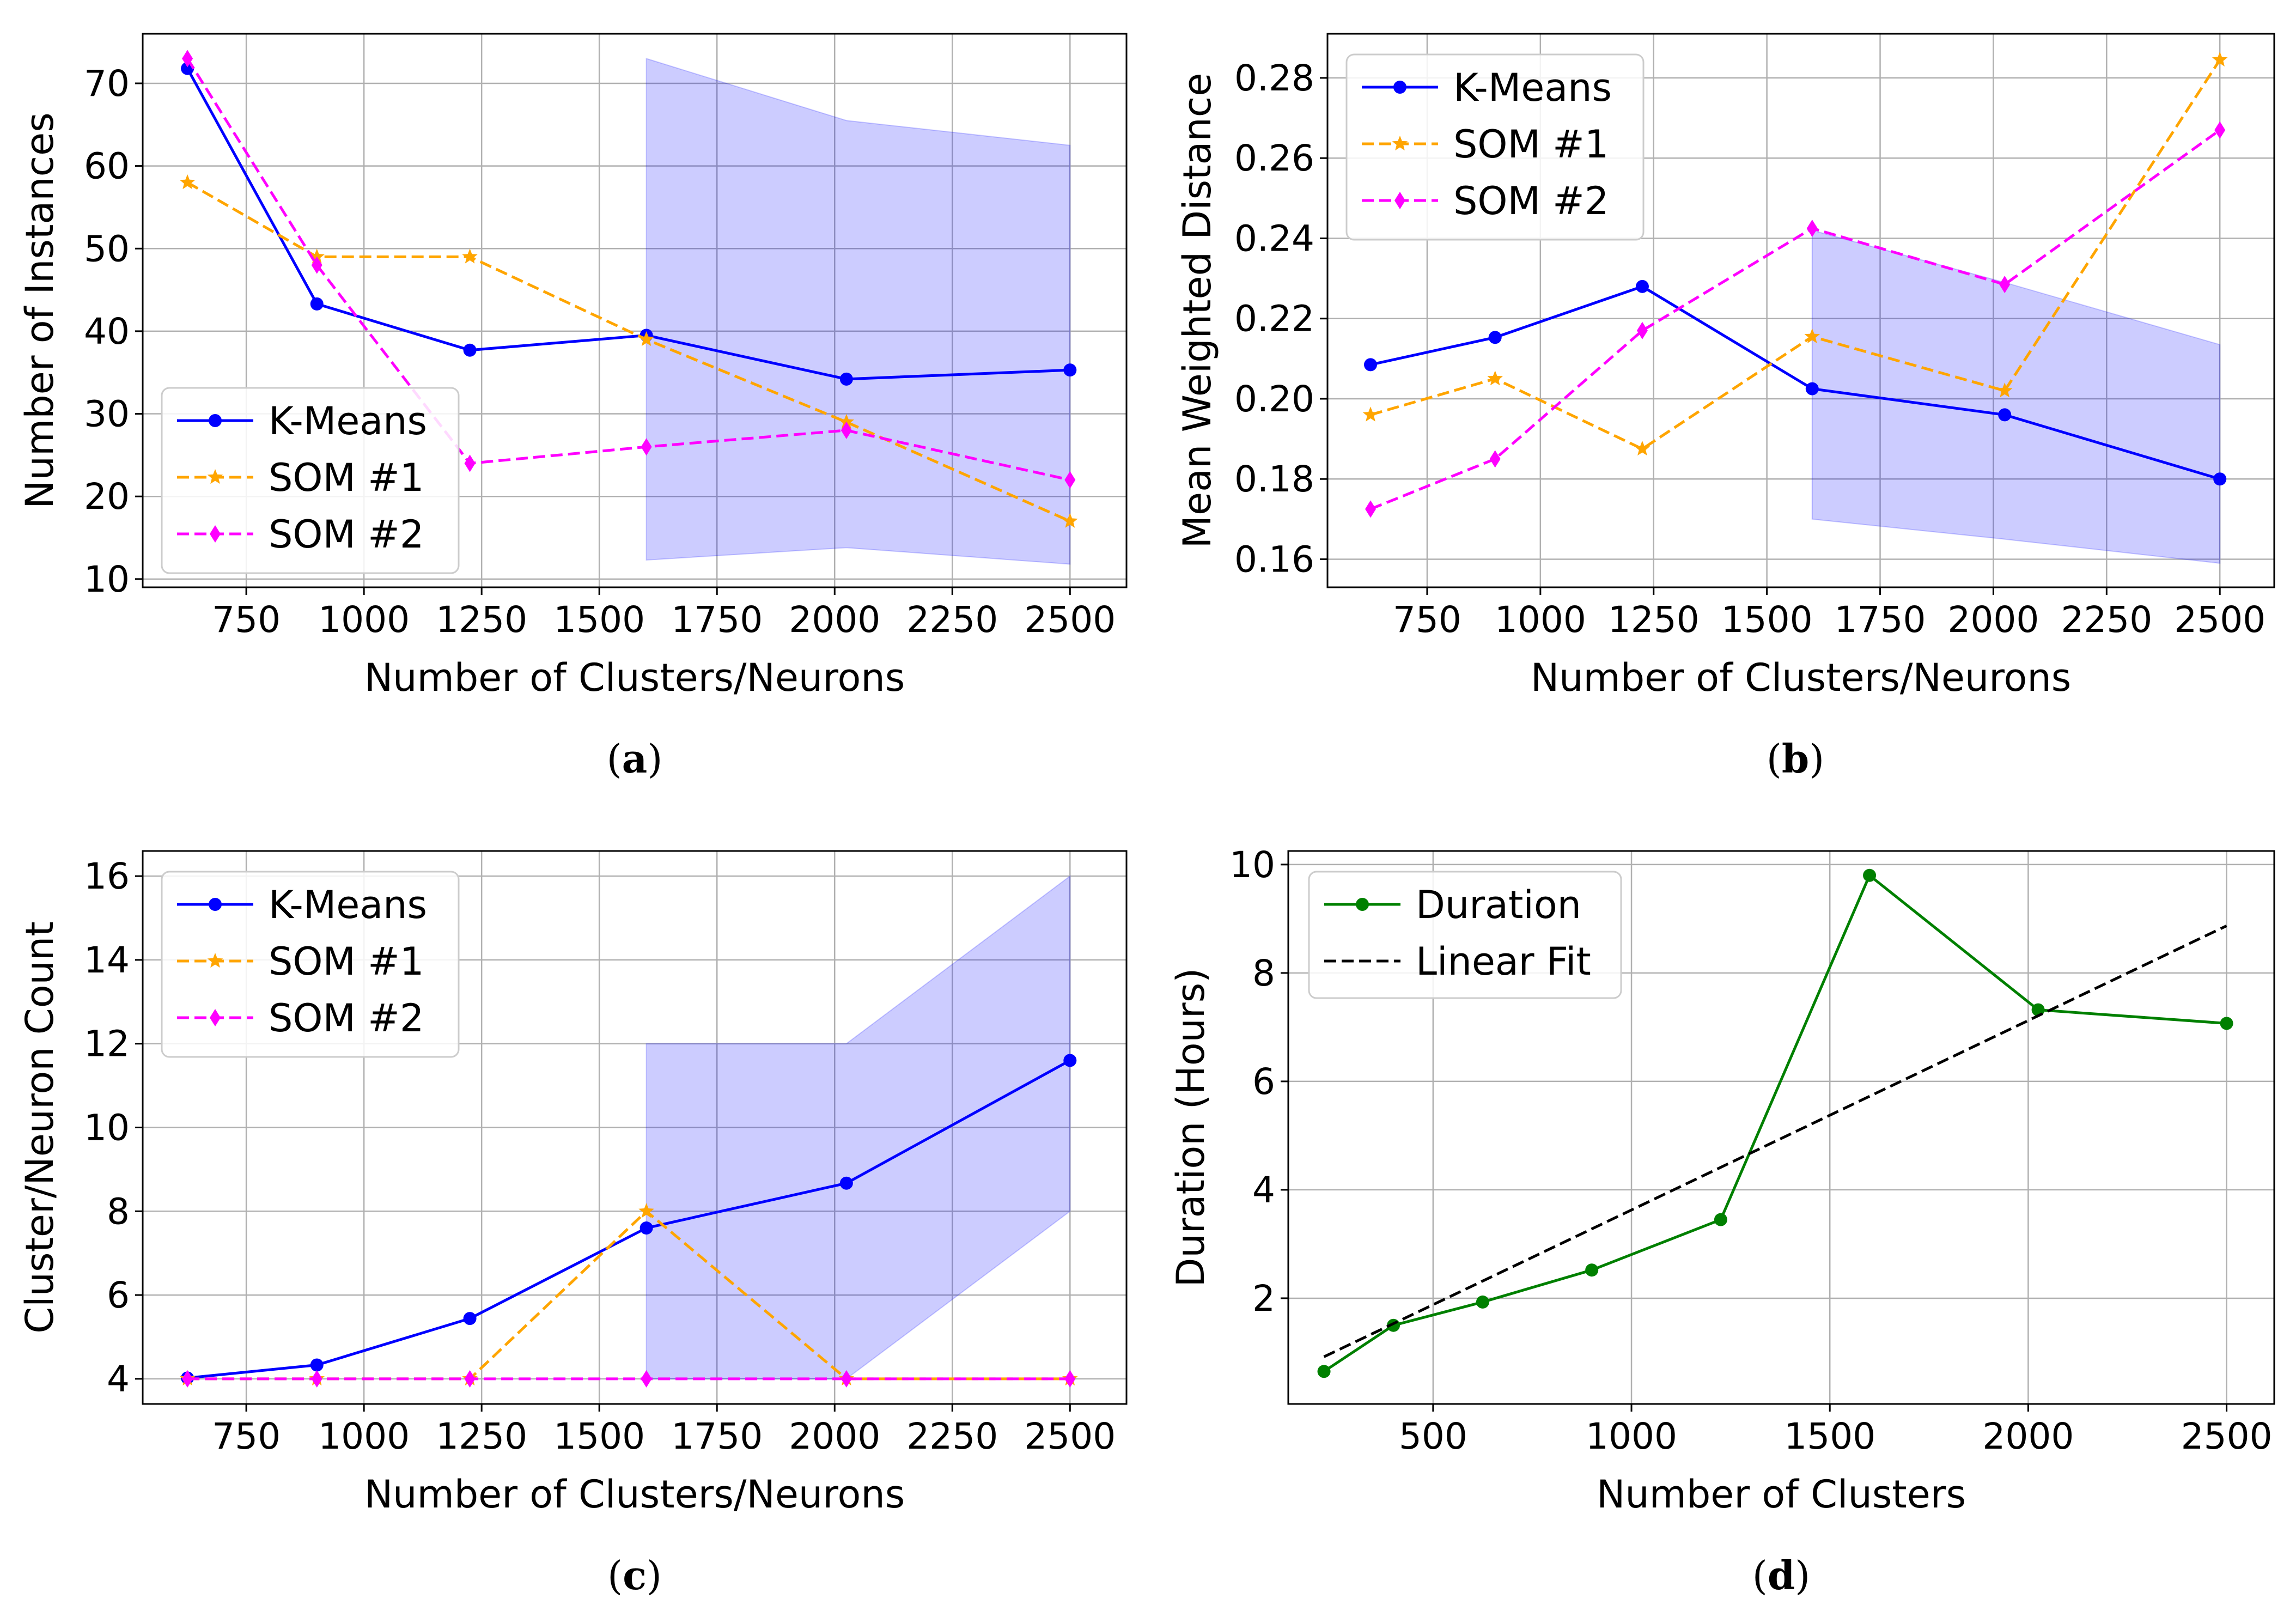 The height and width of the screenshot is (1599, 2296). Describe the element at coordinates (118, 1295) in the screenshot. I see `panel-c-ytick-label-1: 6` at that location.